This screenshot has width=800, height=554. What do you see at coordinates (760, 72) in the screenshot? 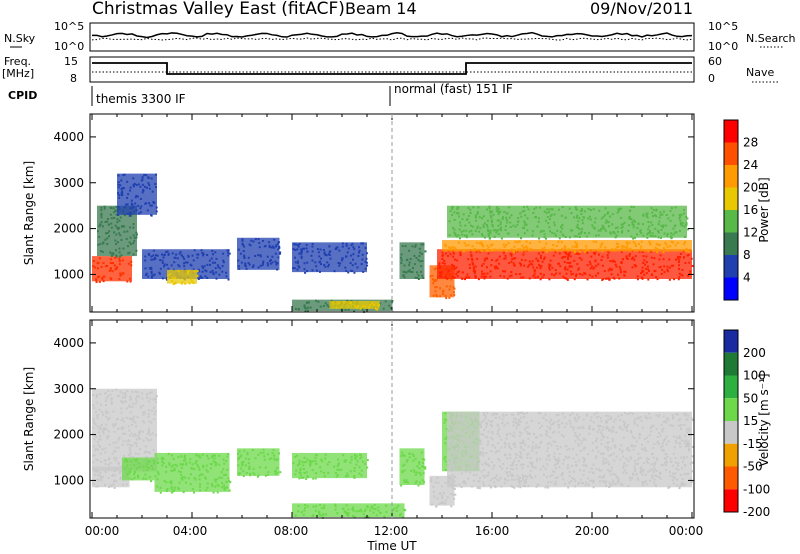
I see `nave-label: Nave` at bounding box center [760, 72].